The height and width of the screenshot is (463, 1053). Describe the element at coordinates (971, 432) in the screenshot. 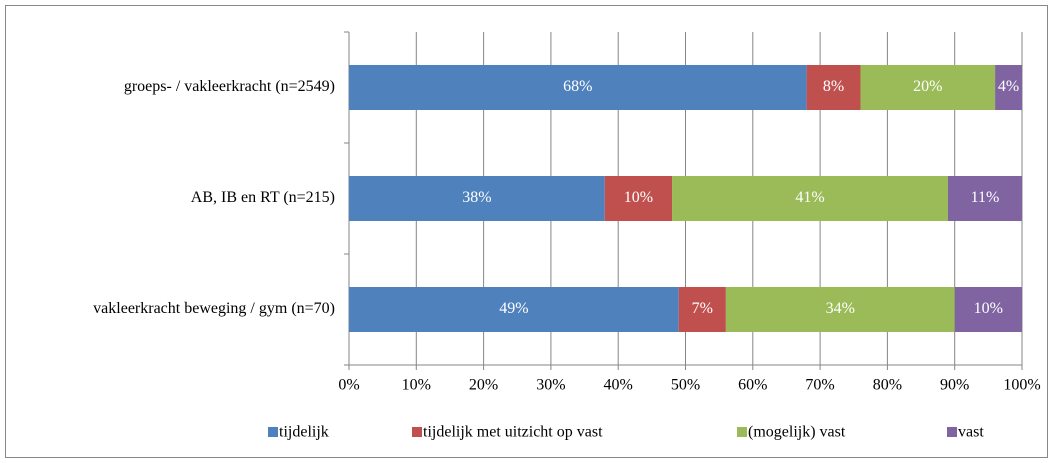

I see `legend-label: vast` at that location.